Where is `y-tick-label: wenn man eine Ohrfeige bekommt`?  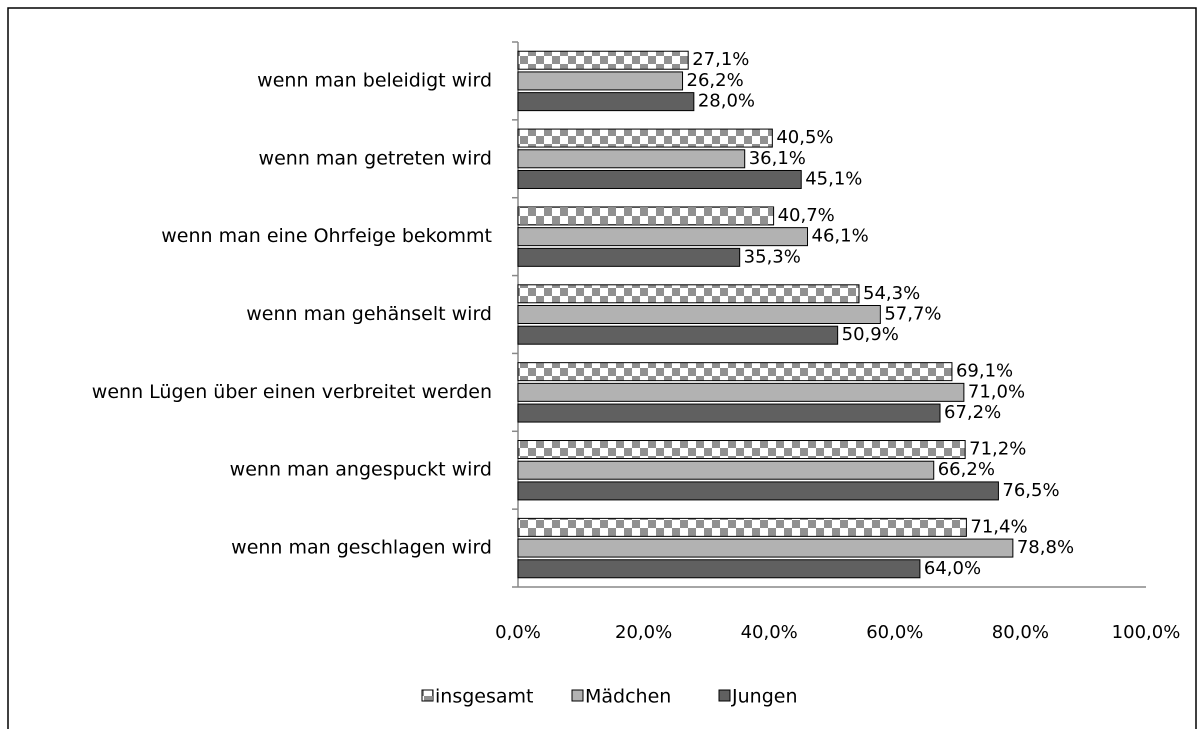 y-tick-label: wenn man eine Ohrfeige bekommt is located at coordinates (326, 236).